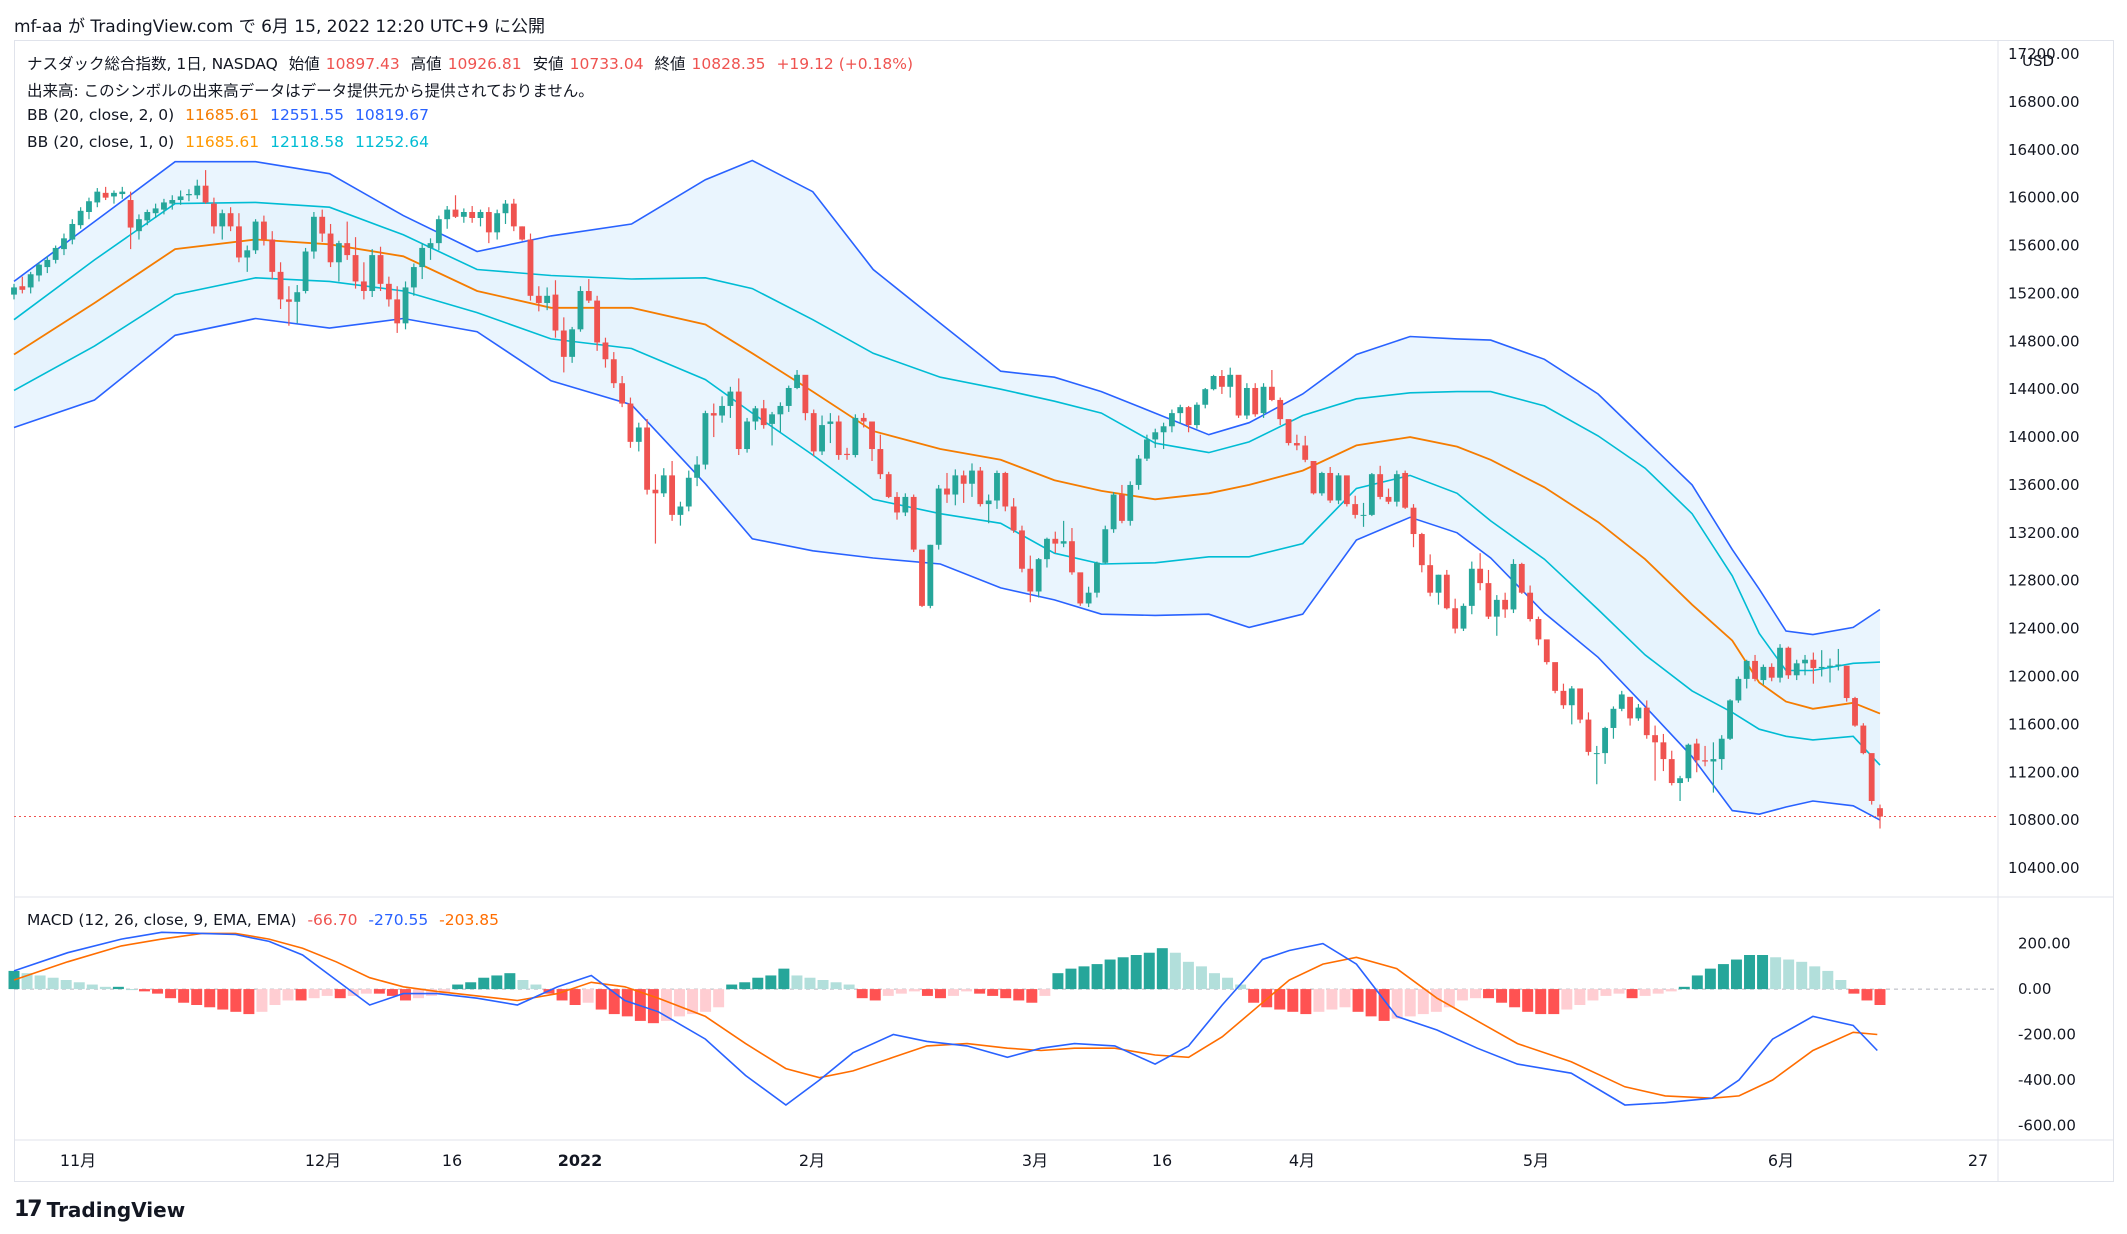 The height and width of the screenshot is (1234, 2127). I want to click on macd-signal-line, so click(945, 1016).